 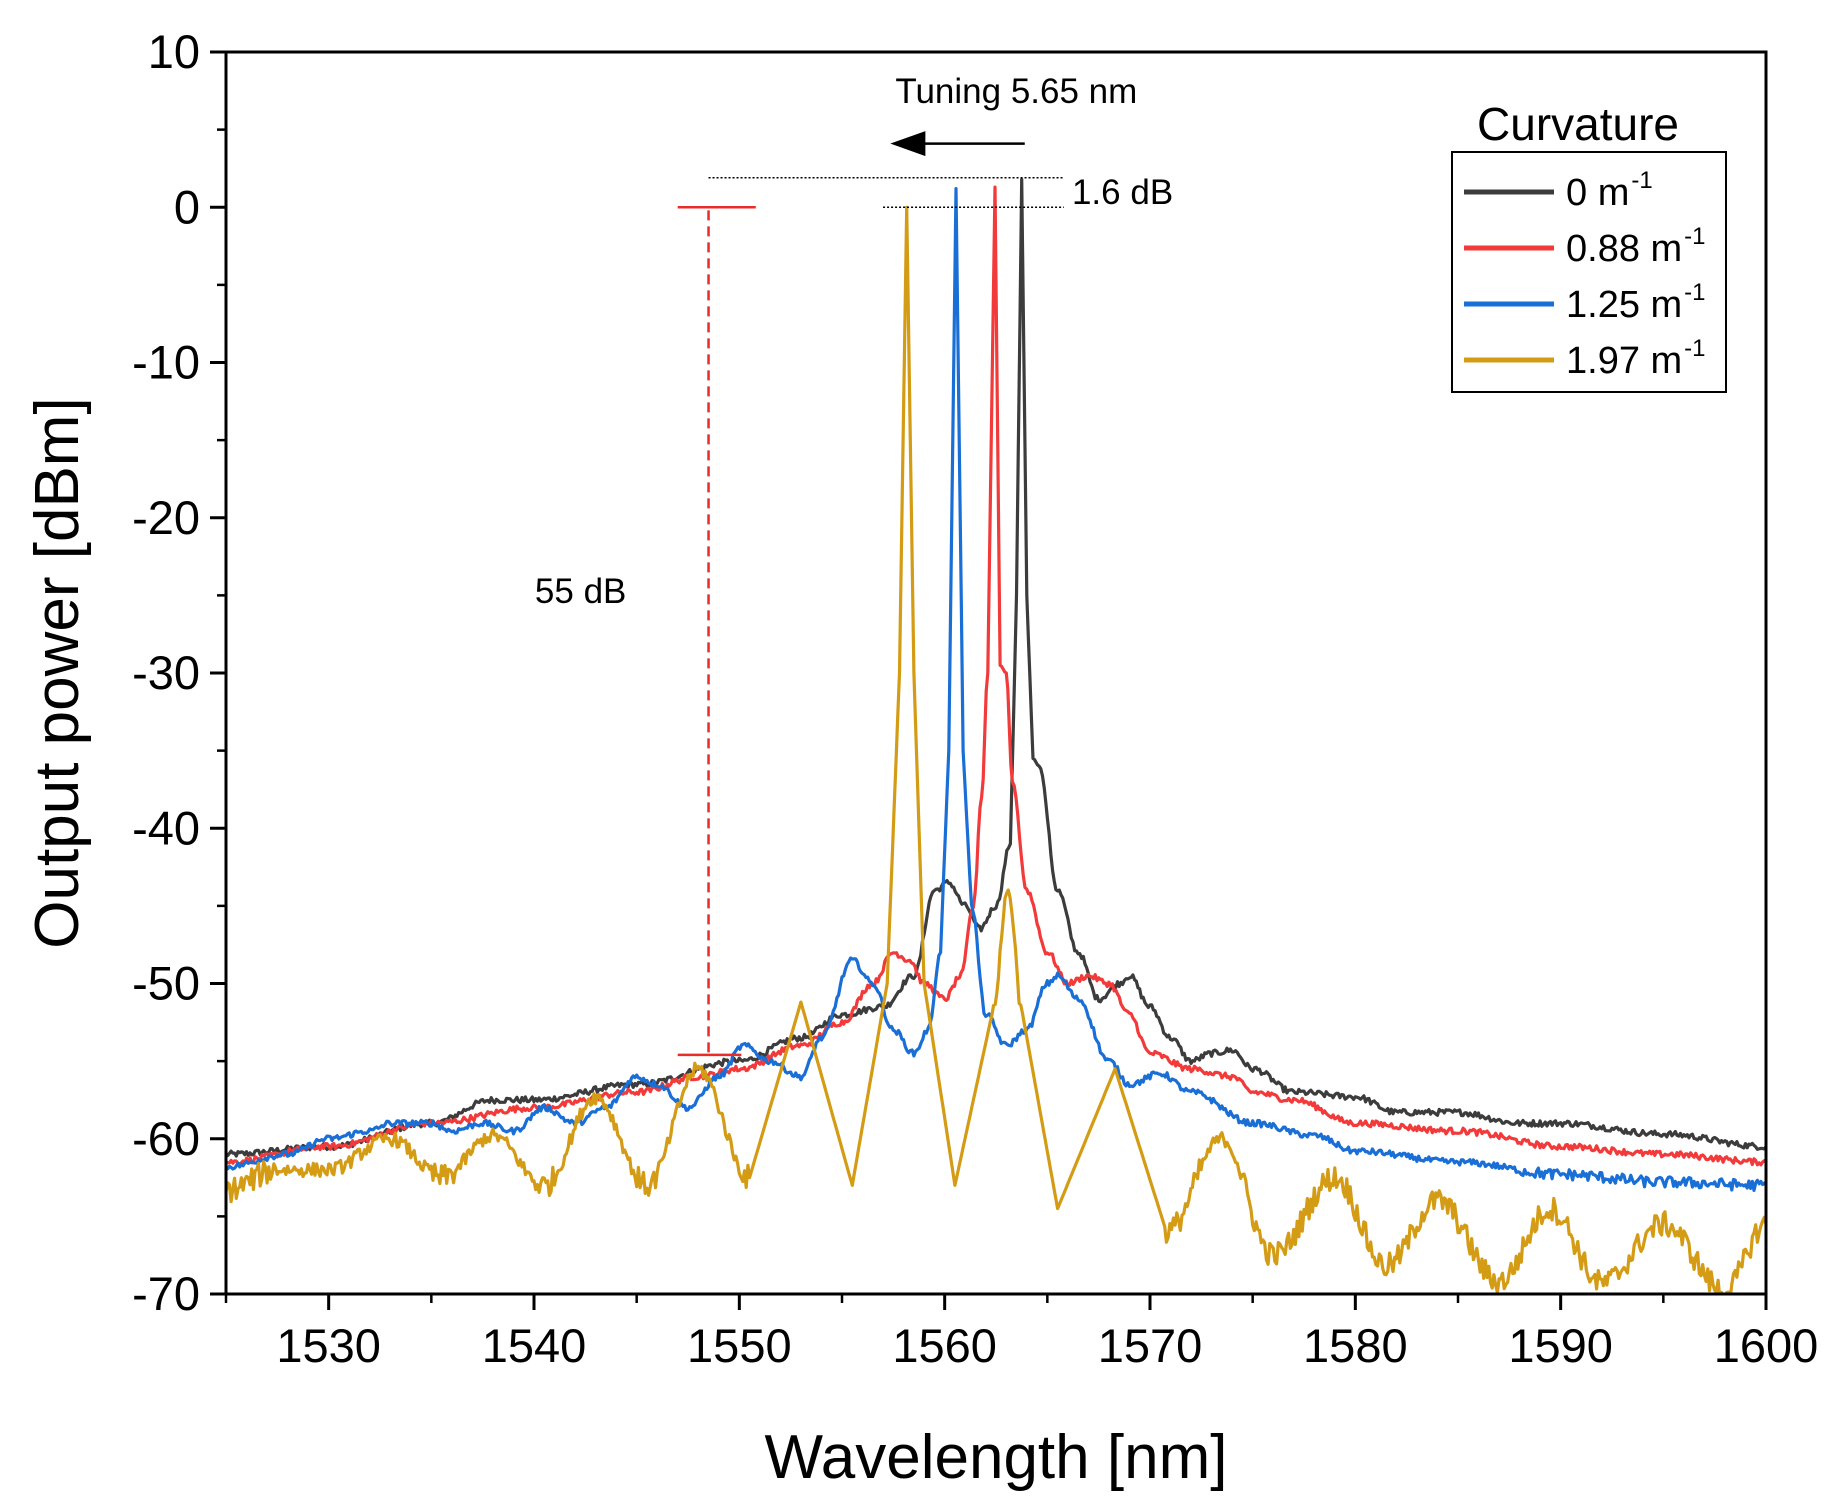 What do you see at coordinates (1641, 180) in the screenshot?
I see `legend-label-sup-0: -1` at bounding box center [1641, 180].